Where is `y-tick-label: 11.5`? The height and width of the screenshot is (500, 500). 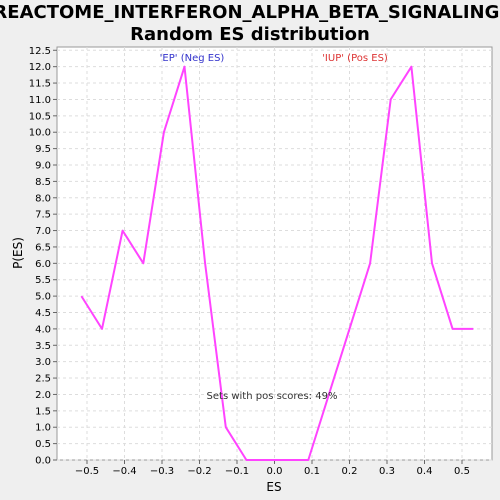
y-tick-label: 11.5 is located at coordinates (40, 84).